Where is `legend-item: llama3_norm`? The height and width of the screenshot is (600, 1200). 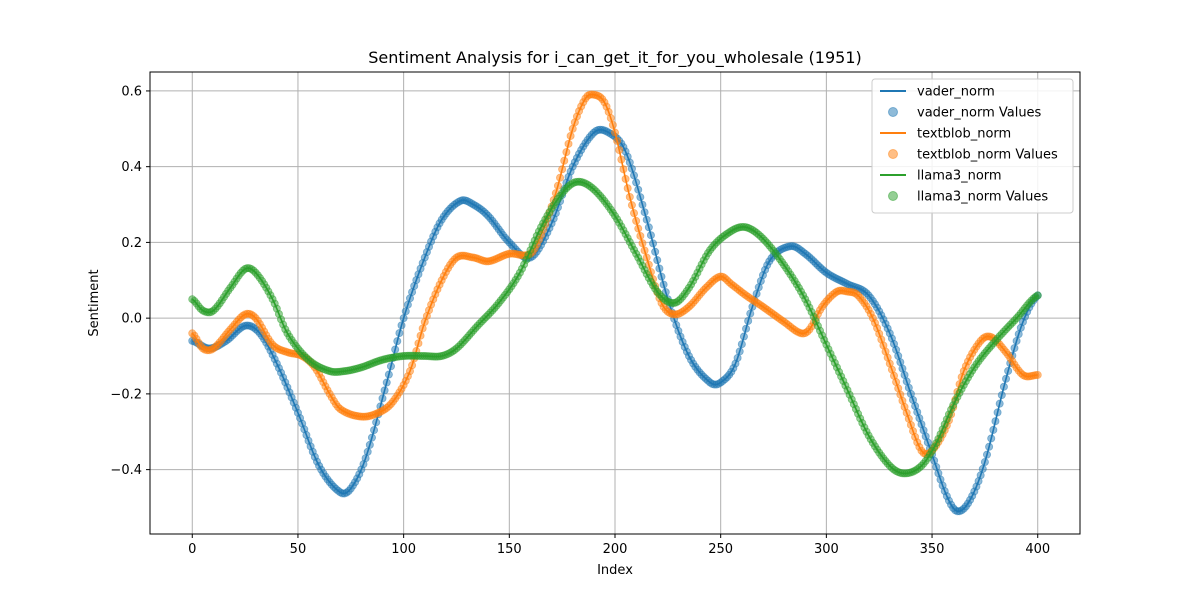
legend-item: llama3_norm is located at coordinates (941, 176).